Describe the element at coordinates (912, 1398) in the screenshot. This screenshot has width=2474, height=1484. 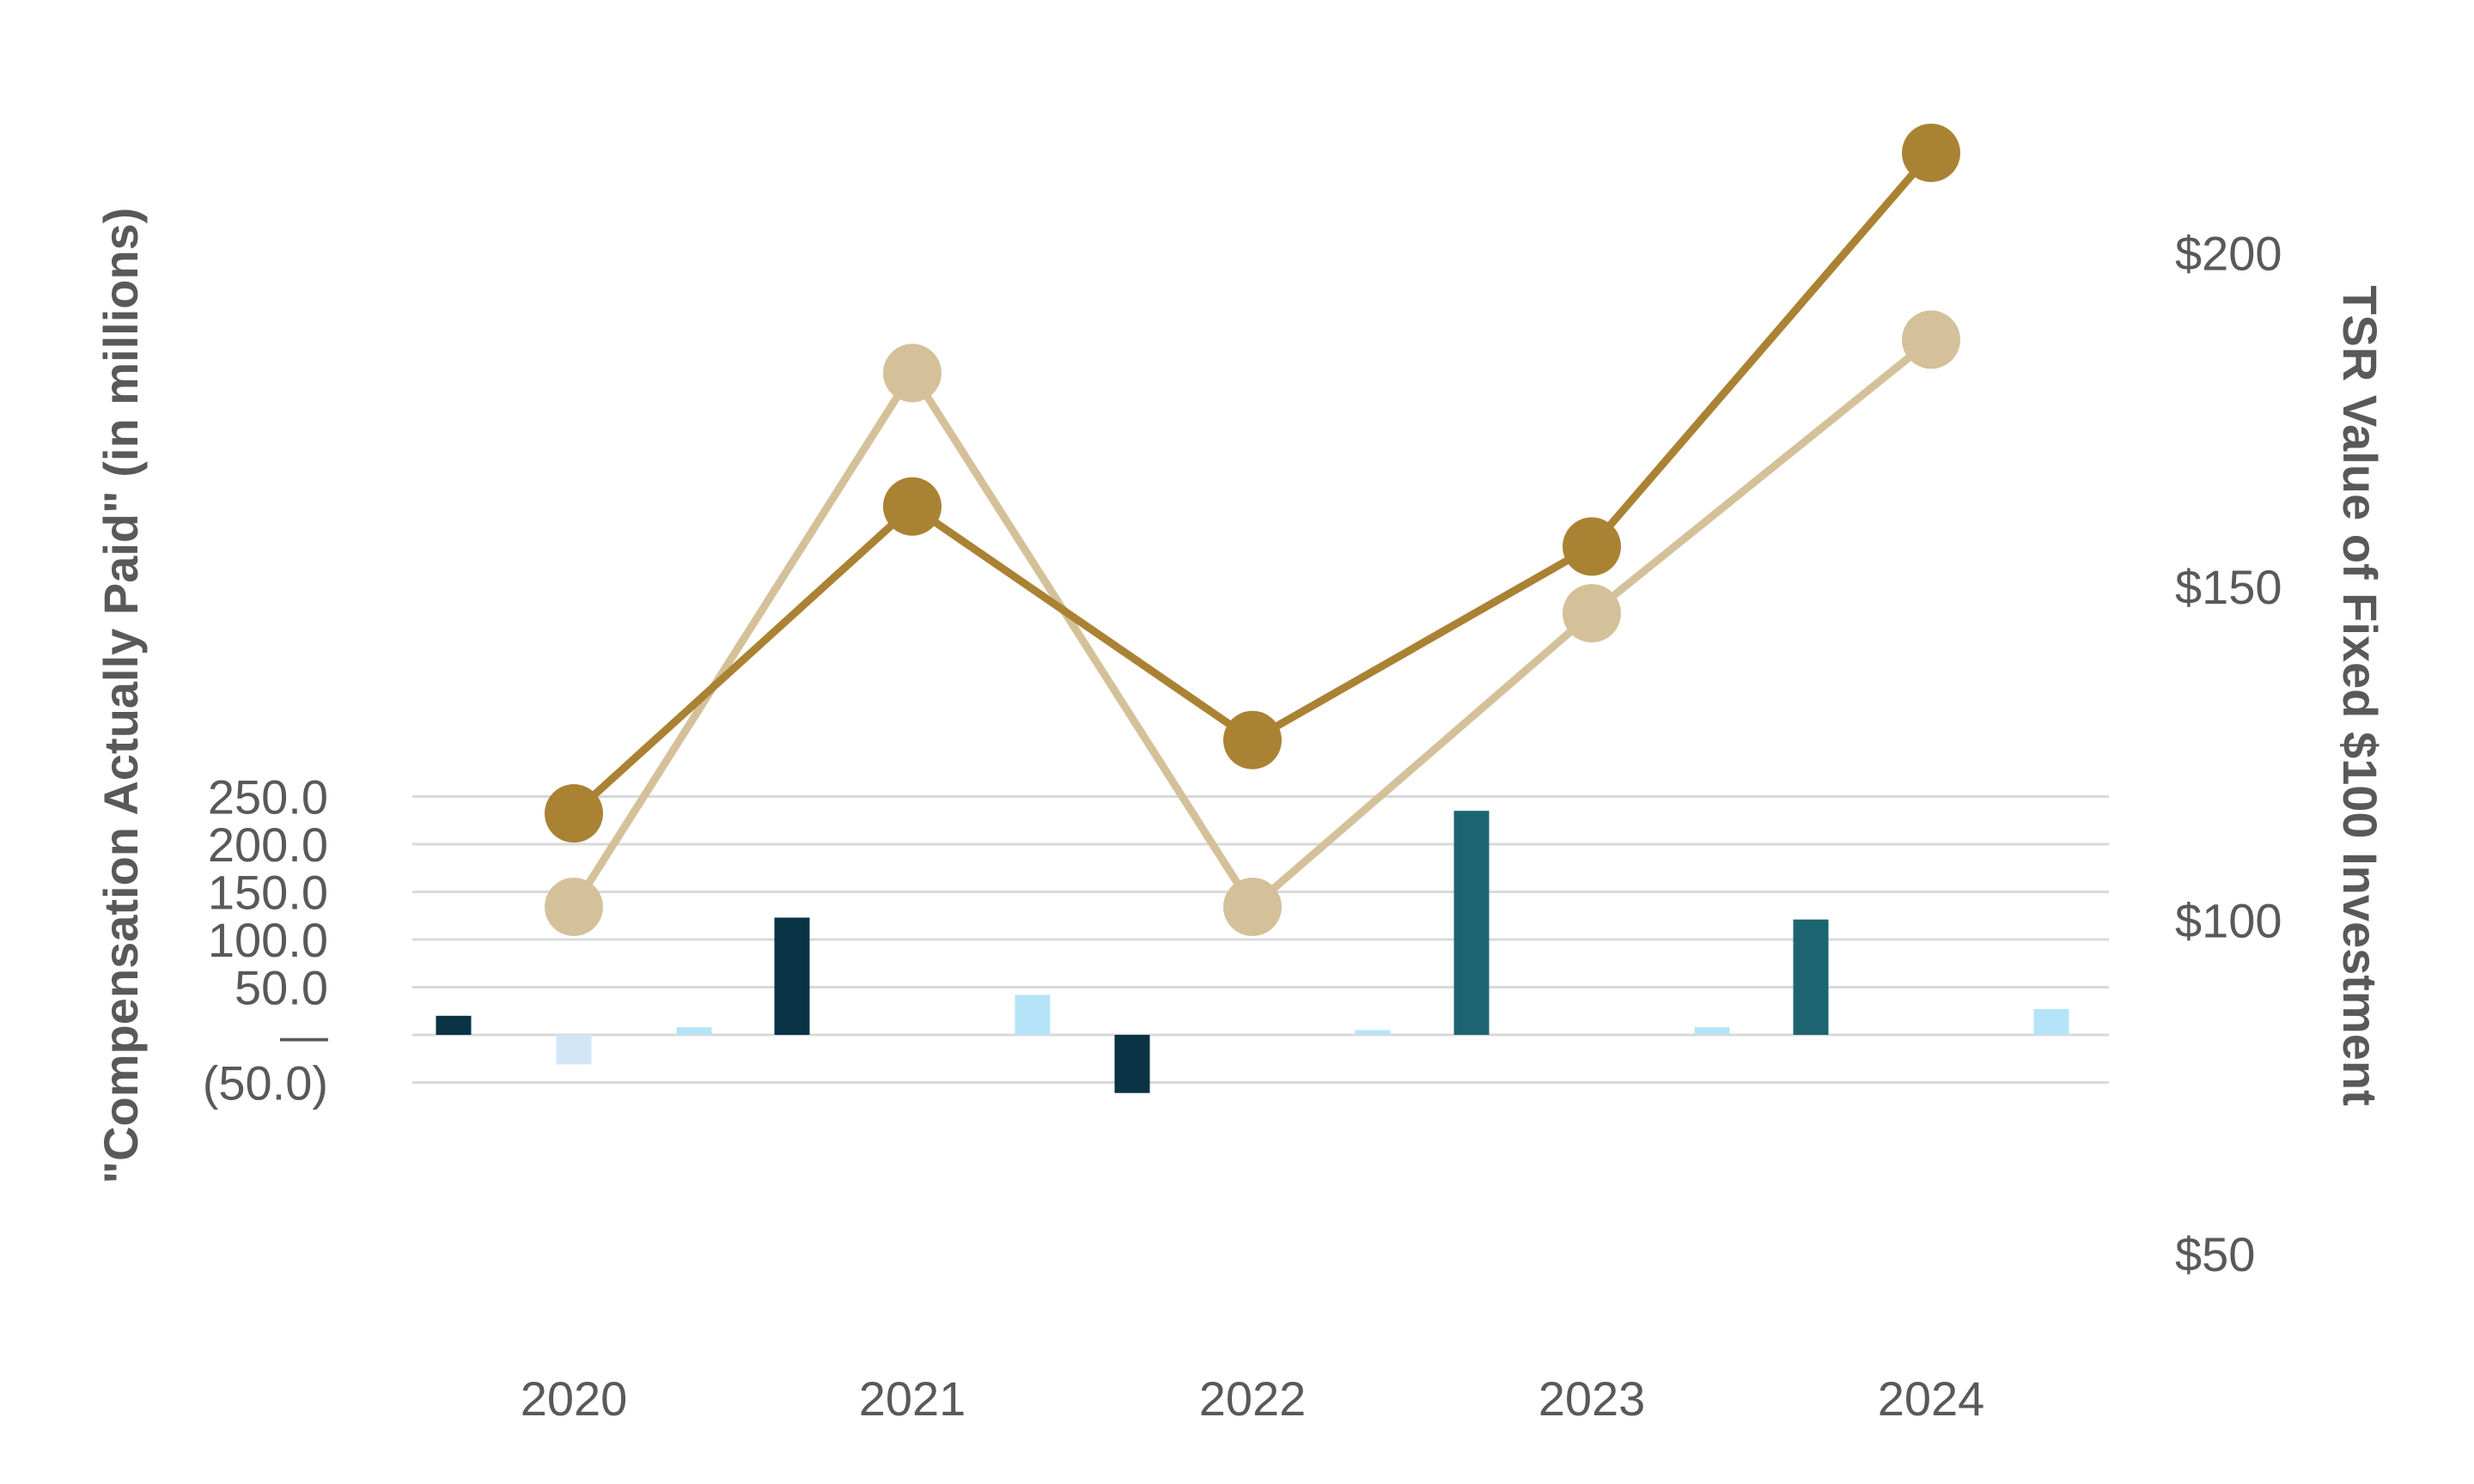
I see `x-tick-label: 2021` at that location.